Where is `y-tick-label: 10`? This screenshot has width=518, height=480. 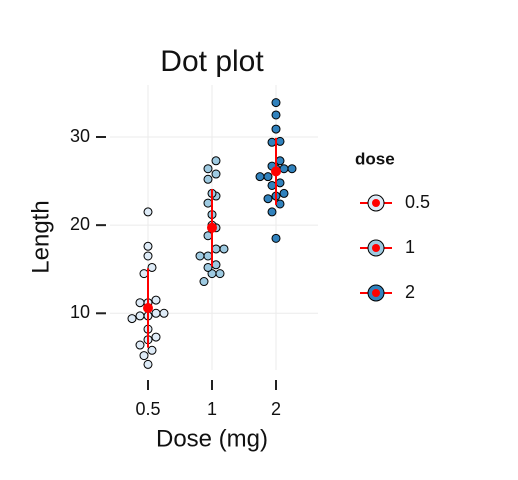 y-tick-label: 10 is located at coordinates (80, 312).